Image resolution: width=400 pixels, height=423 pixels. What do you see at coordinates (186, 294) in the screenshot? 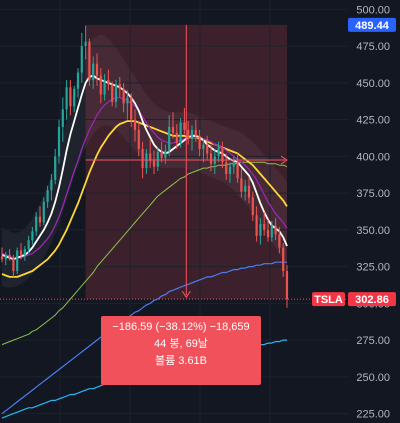
I see `measure-arrow-down` at bounding box center [186, 294].